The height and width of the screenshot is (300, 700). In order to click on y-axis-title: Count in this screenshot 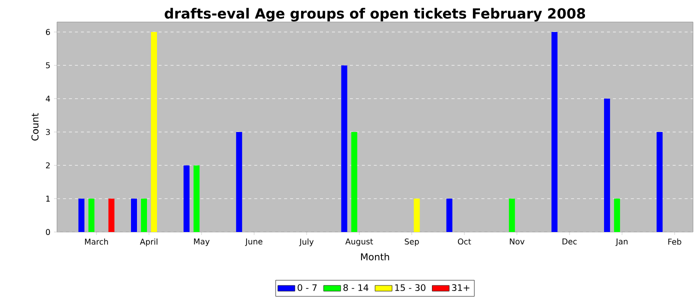, I will do `click(35, 127)`.